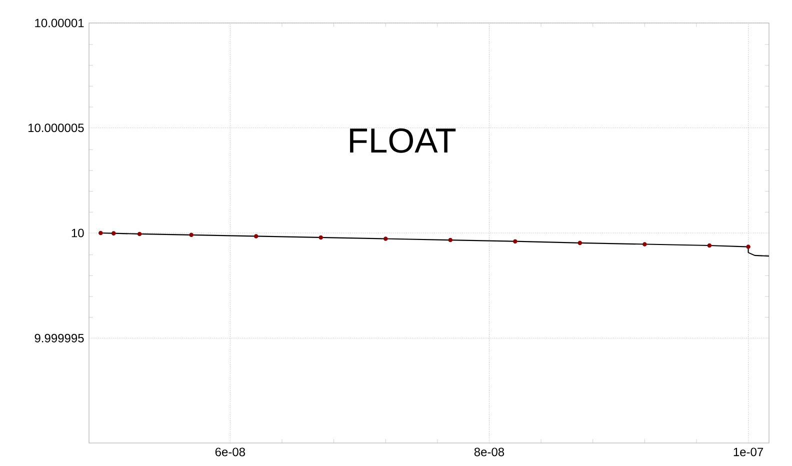  I want to click on x-tick-label: 1e-07, so click(749, 452).